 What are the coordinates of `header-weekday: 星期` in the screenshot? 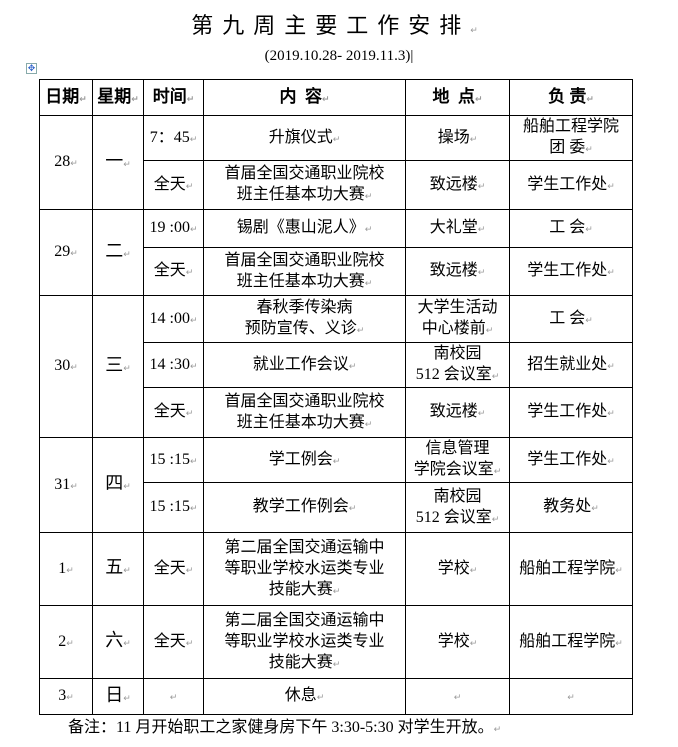 It's located at (118, 97).